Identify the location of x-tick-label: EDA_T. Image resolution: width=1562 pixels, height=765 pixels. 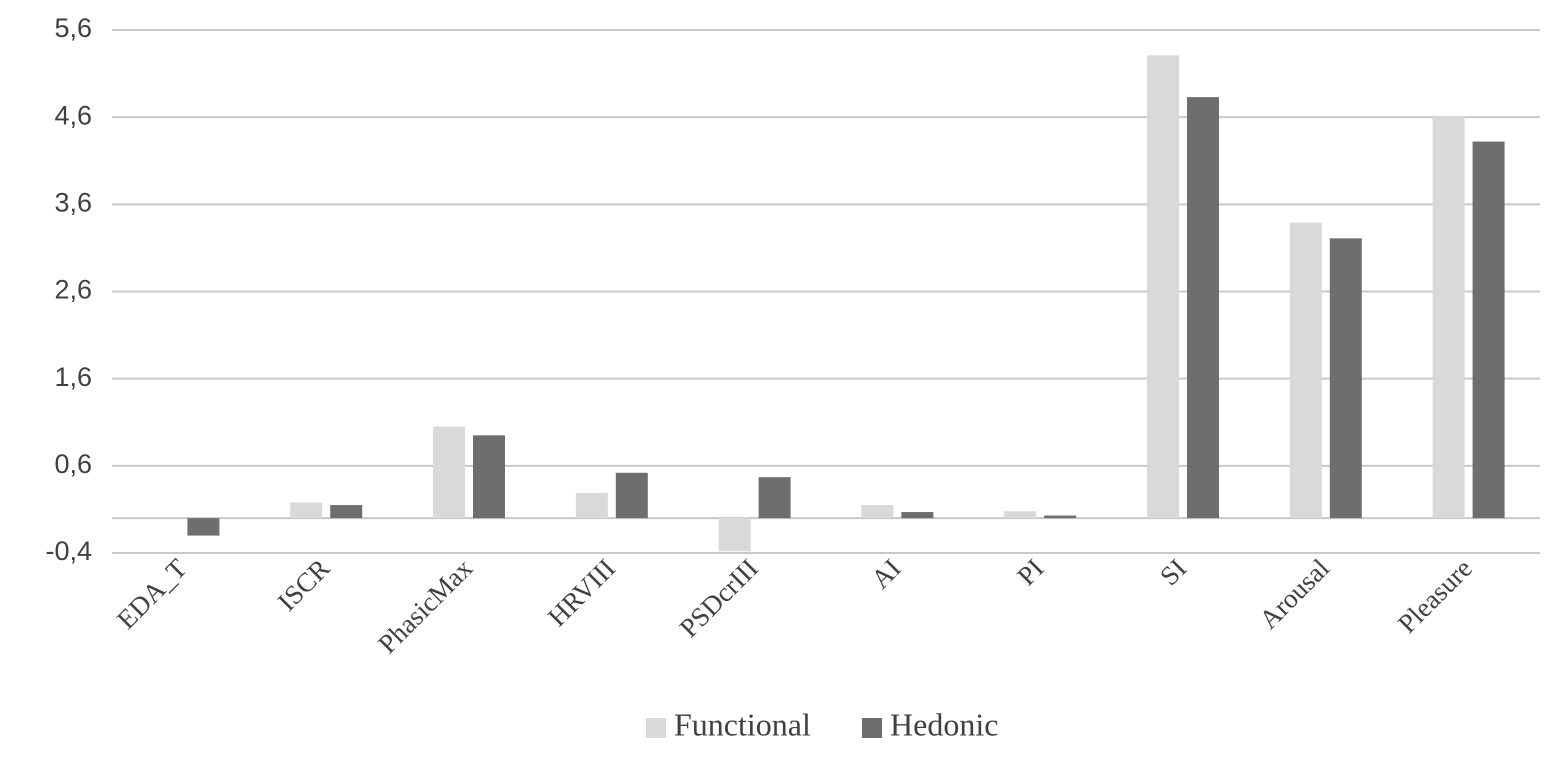
(152, 594).